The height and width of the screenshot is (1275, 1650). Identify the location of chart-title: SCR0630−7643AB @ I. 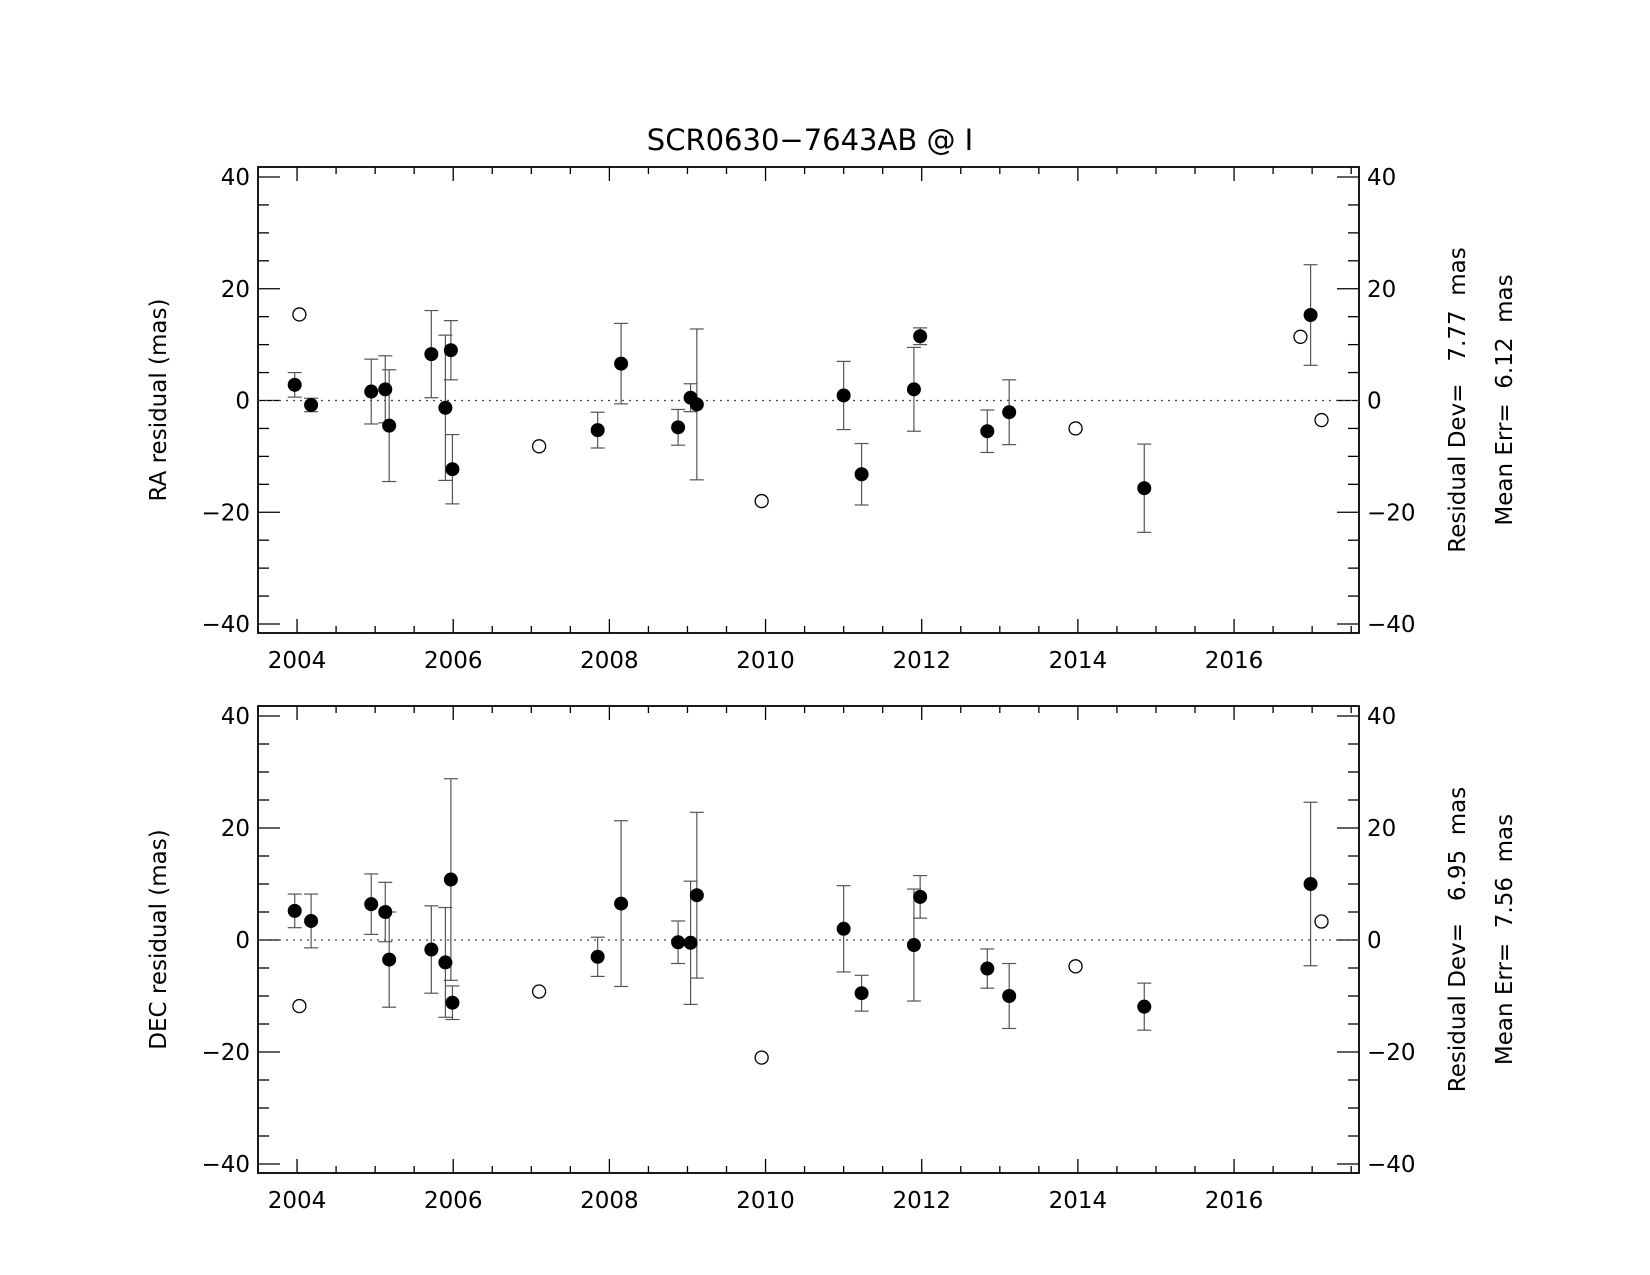
(810, 140).